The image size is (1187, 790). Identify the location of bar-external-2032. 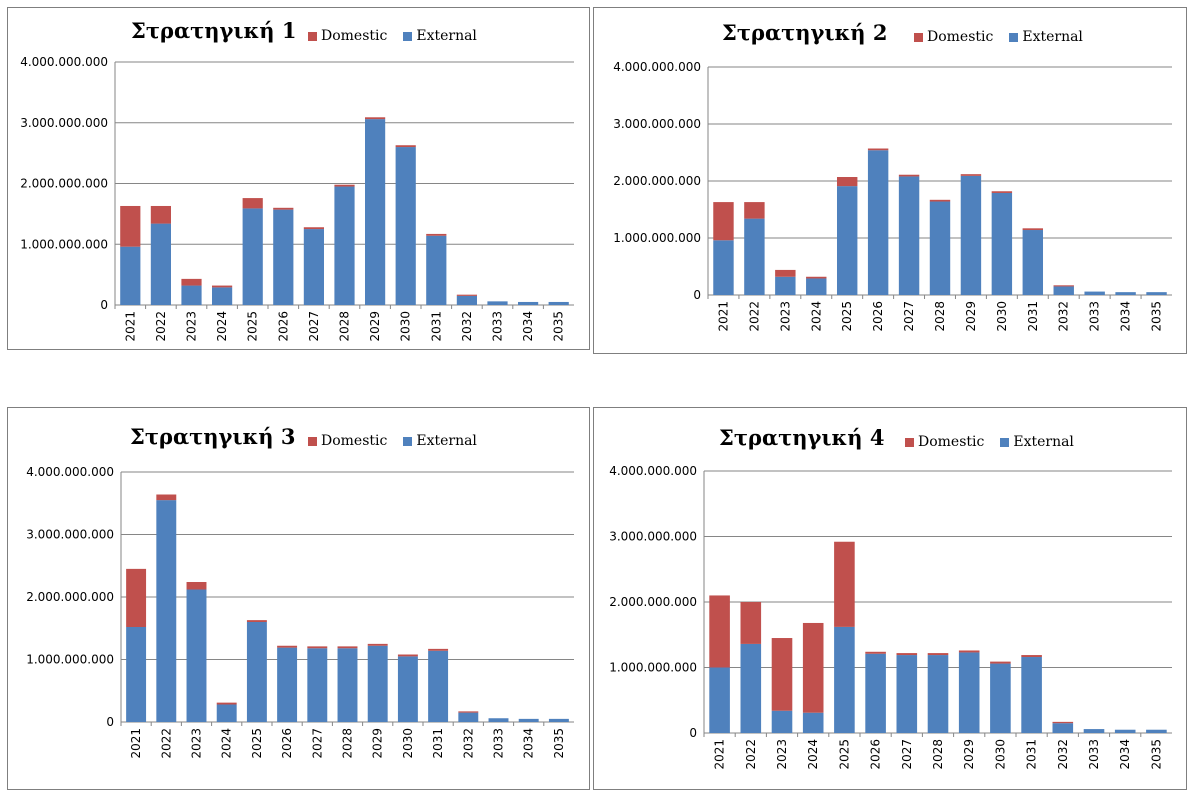
(468, 717).